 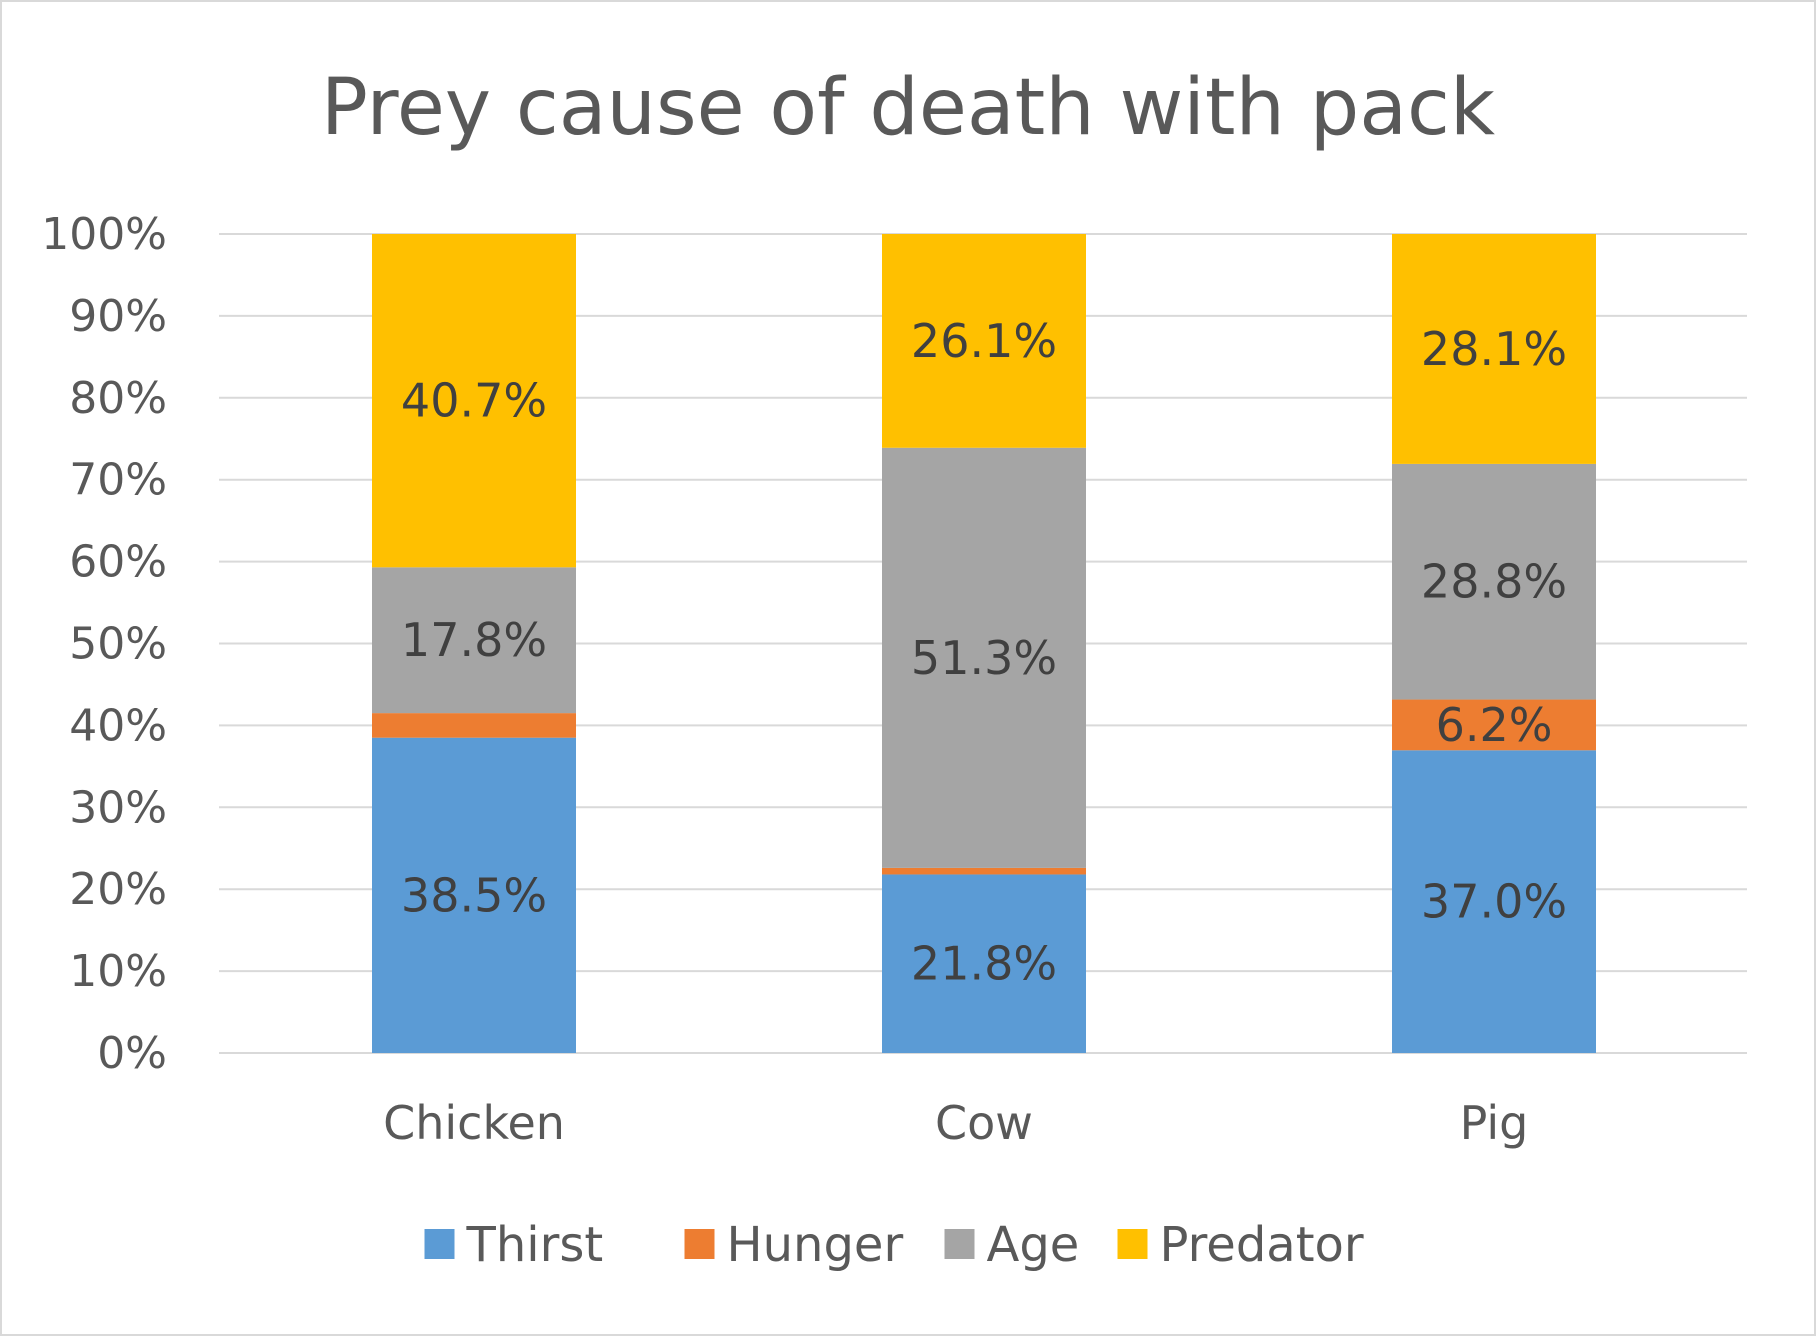 What do you see at coordinates (118, 398) in the screenshot?
I see `y-tick-label: 80%` at bounding box center [118, 398].